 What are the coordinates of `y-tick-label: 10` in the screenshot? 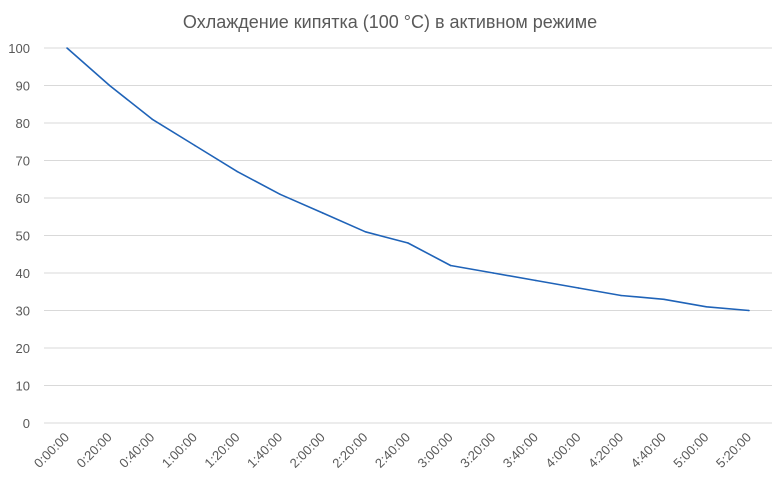 It's located at (23, 386).